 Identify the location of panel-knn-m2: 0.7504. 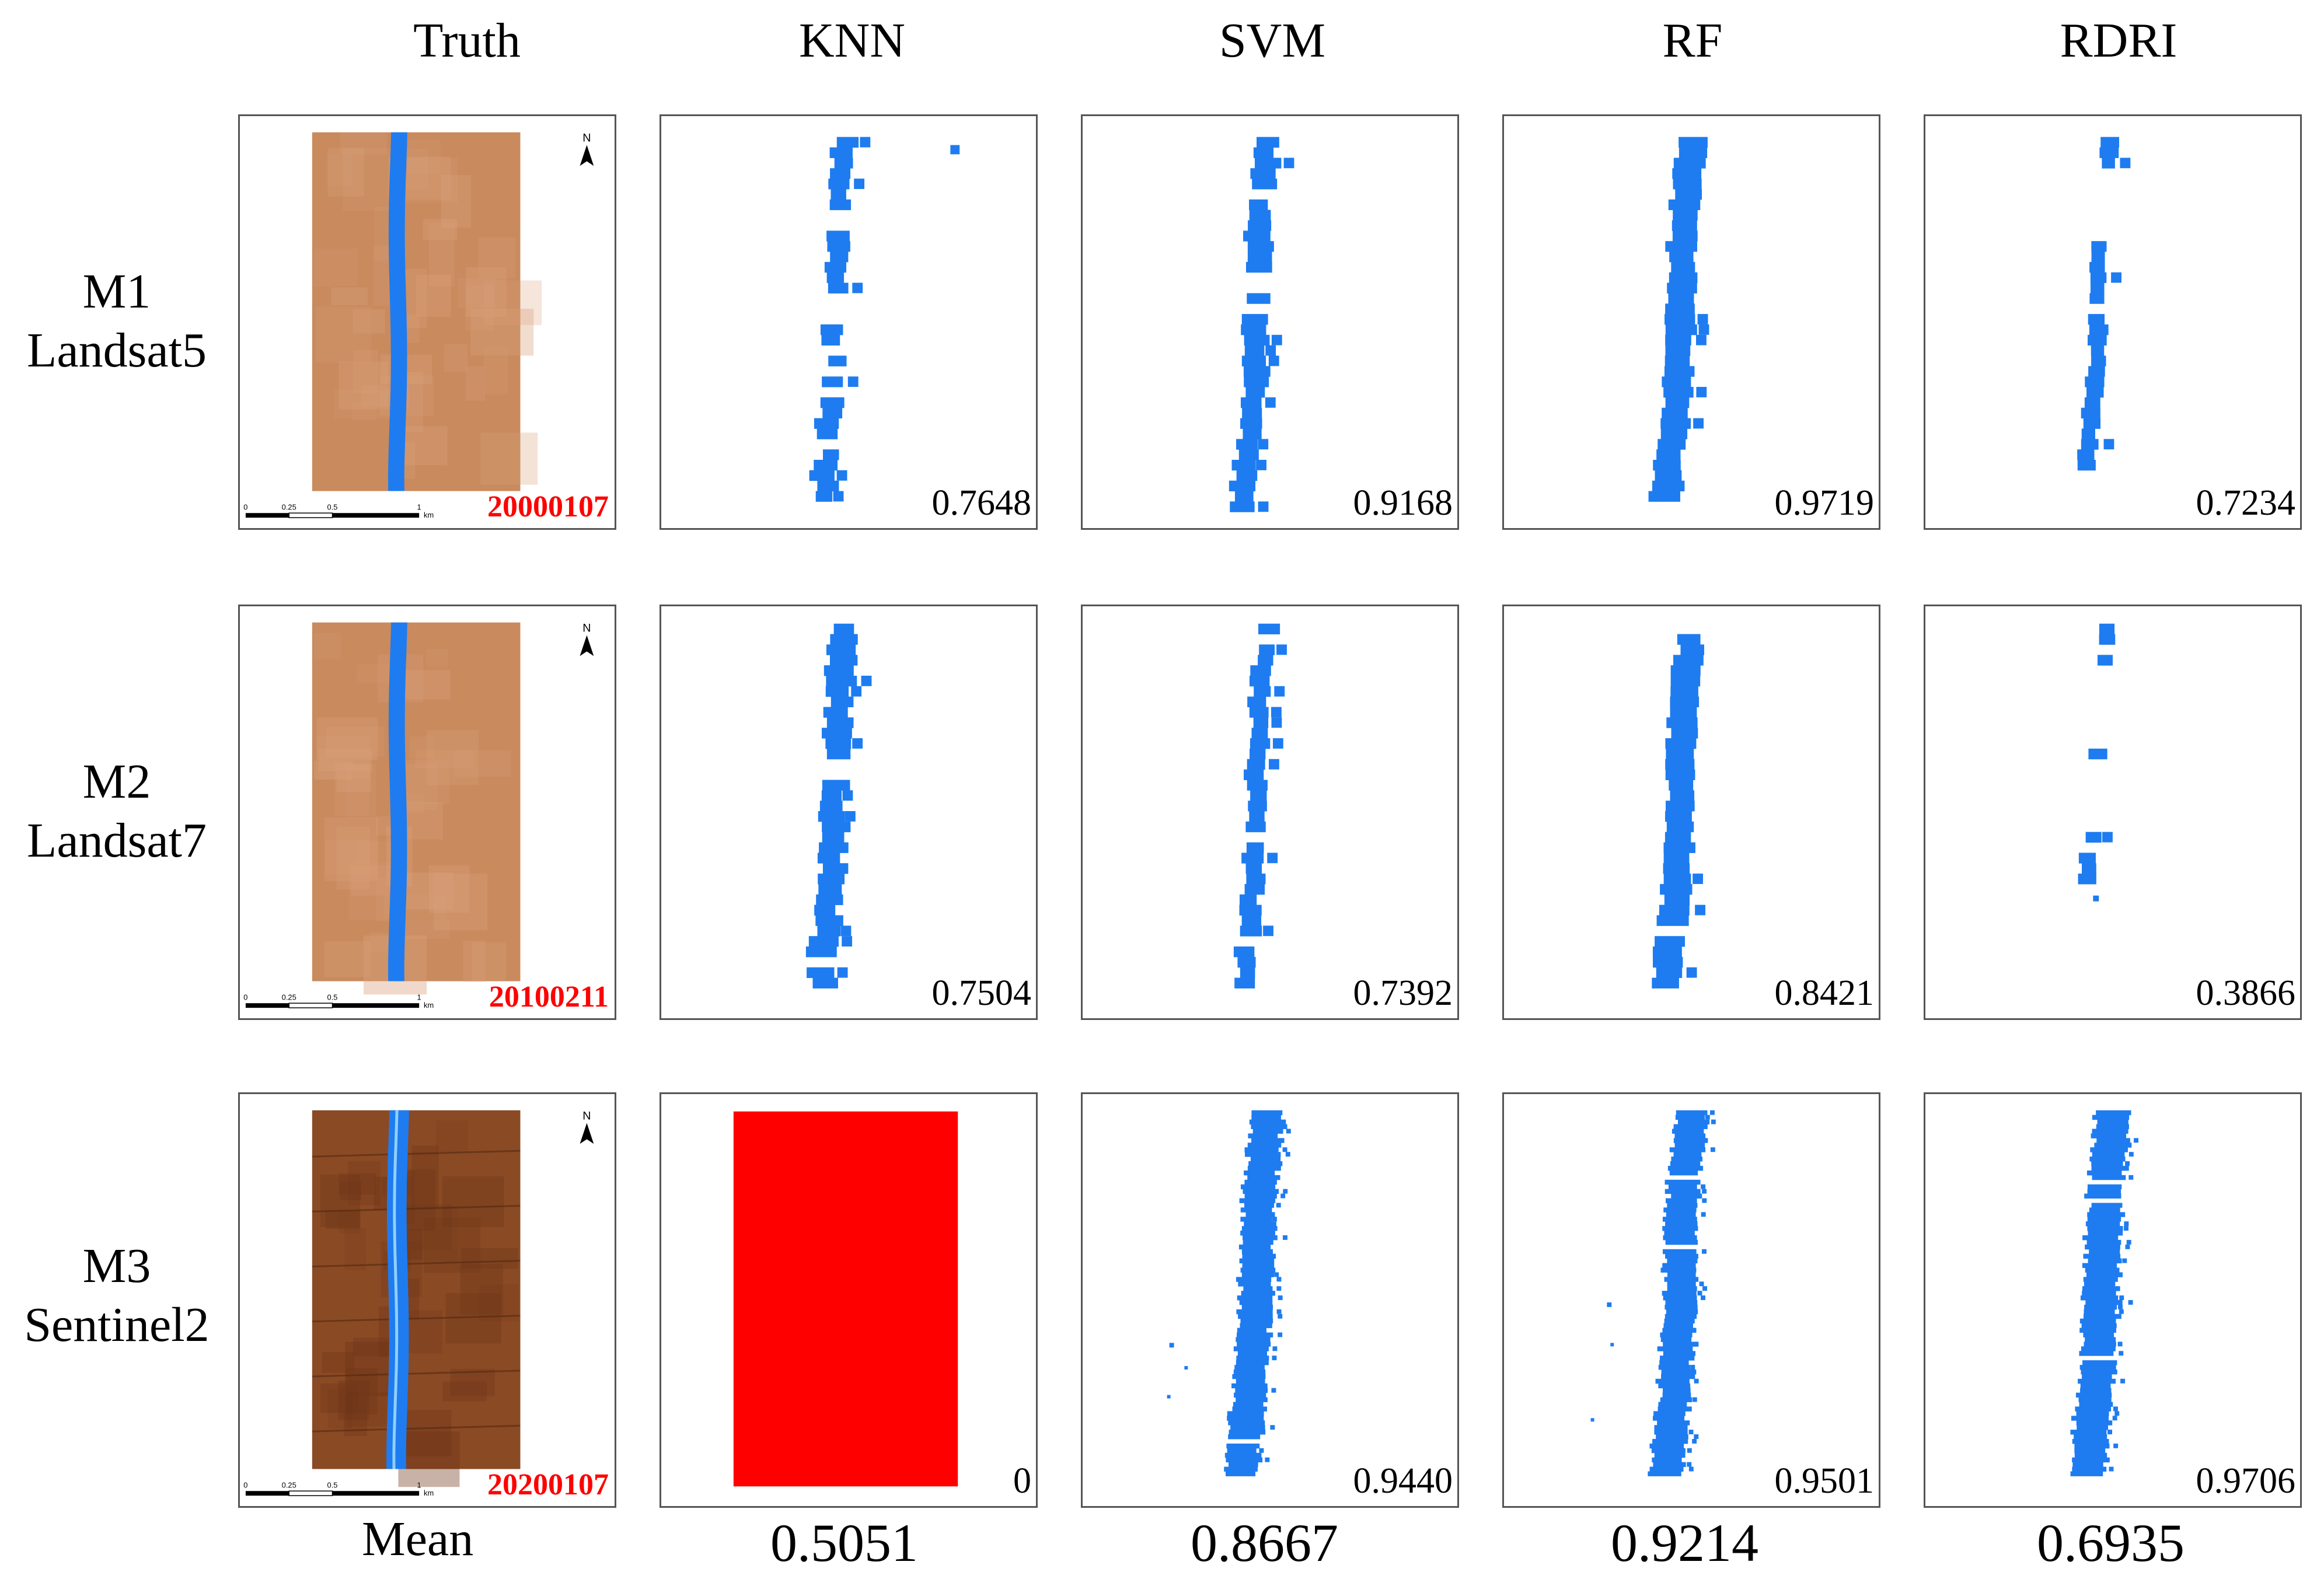
(849, 812).